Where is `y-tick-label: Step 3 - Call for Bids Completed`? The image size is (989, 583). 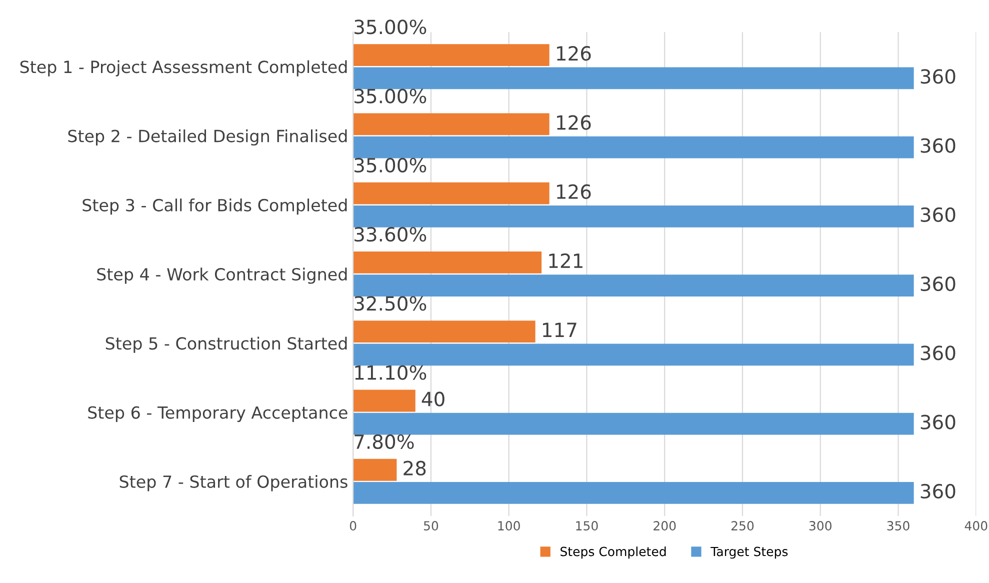 y-tick-label: Step 3 - Call for Bids Completed is located at coordinates (214, 206).